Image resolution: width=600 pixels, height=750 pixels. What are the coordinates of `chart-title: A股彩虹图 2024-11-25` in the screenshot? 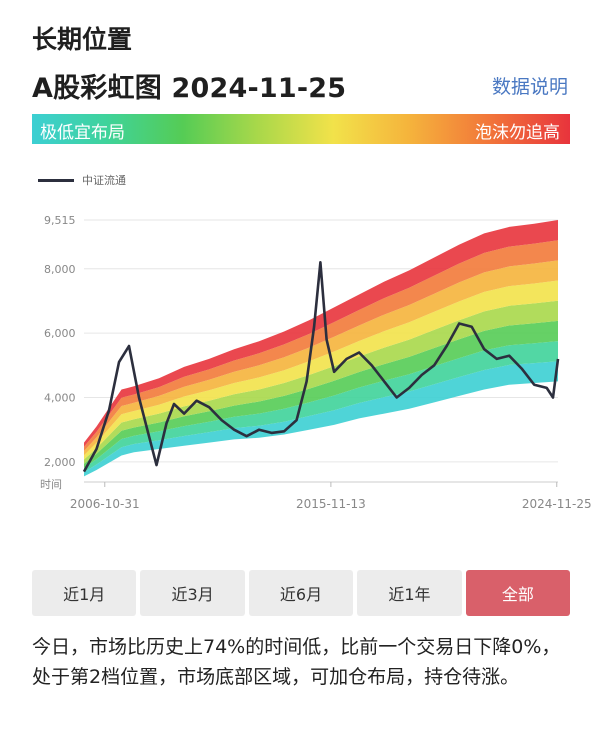 It's located at (189, 85).